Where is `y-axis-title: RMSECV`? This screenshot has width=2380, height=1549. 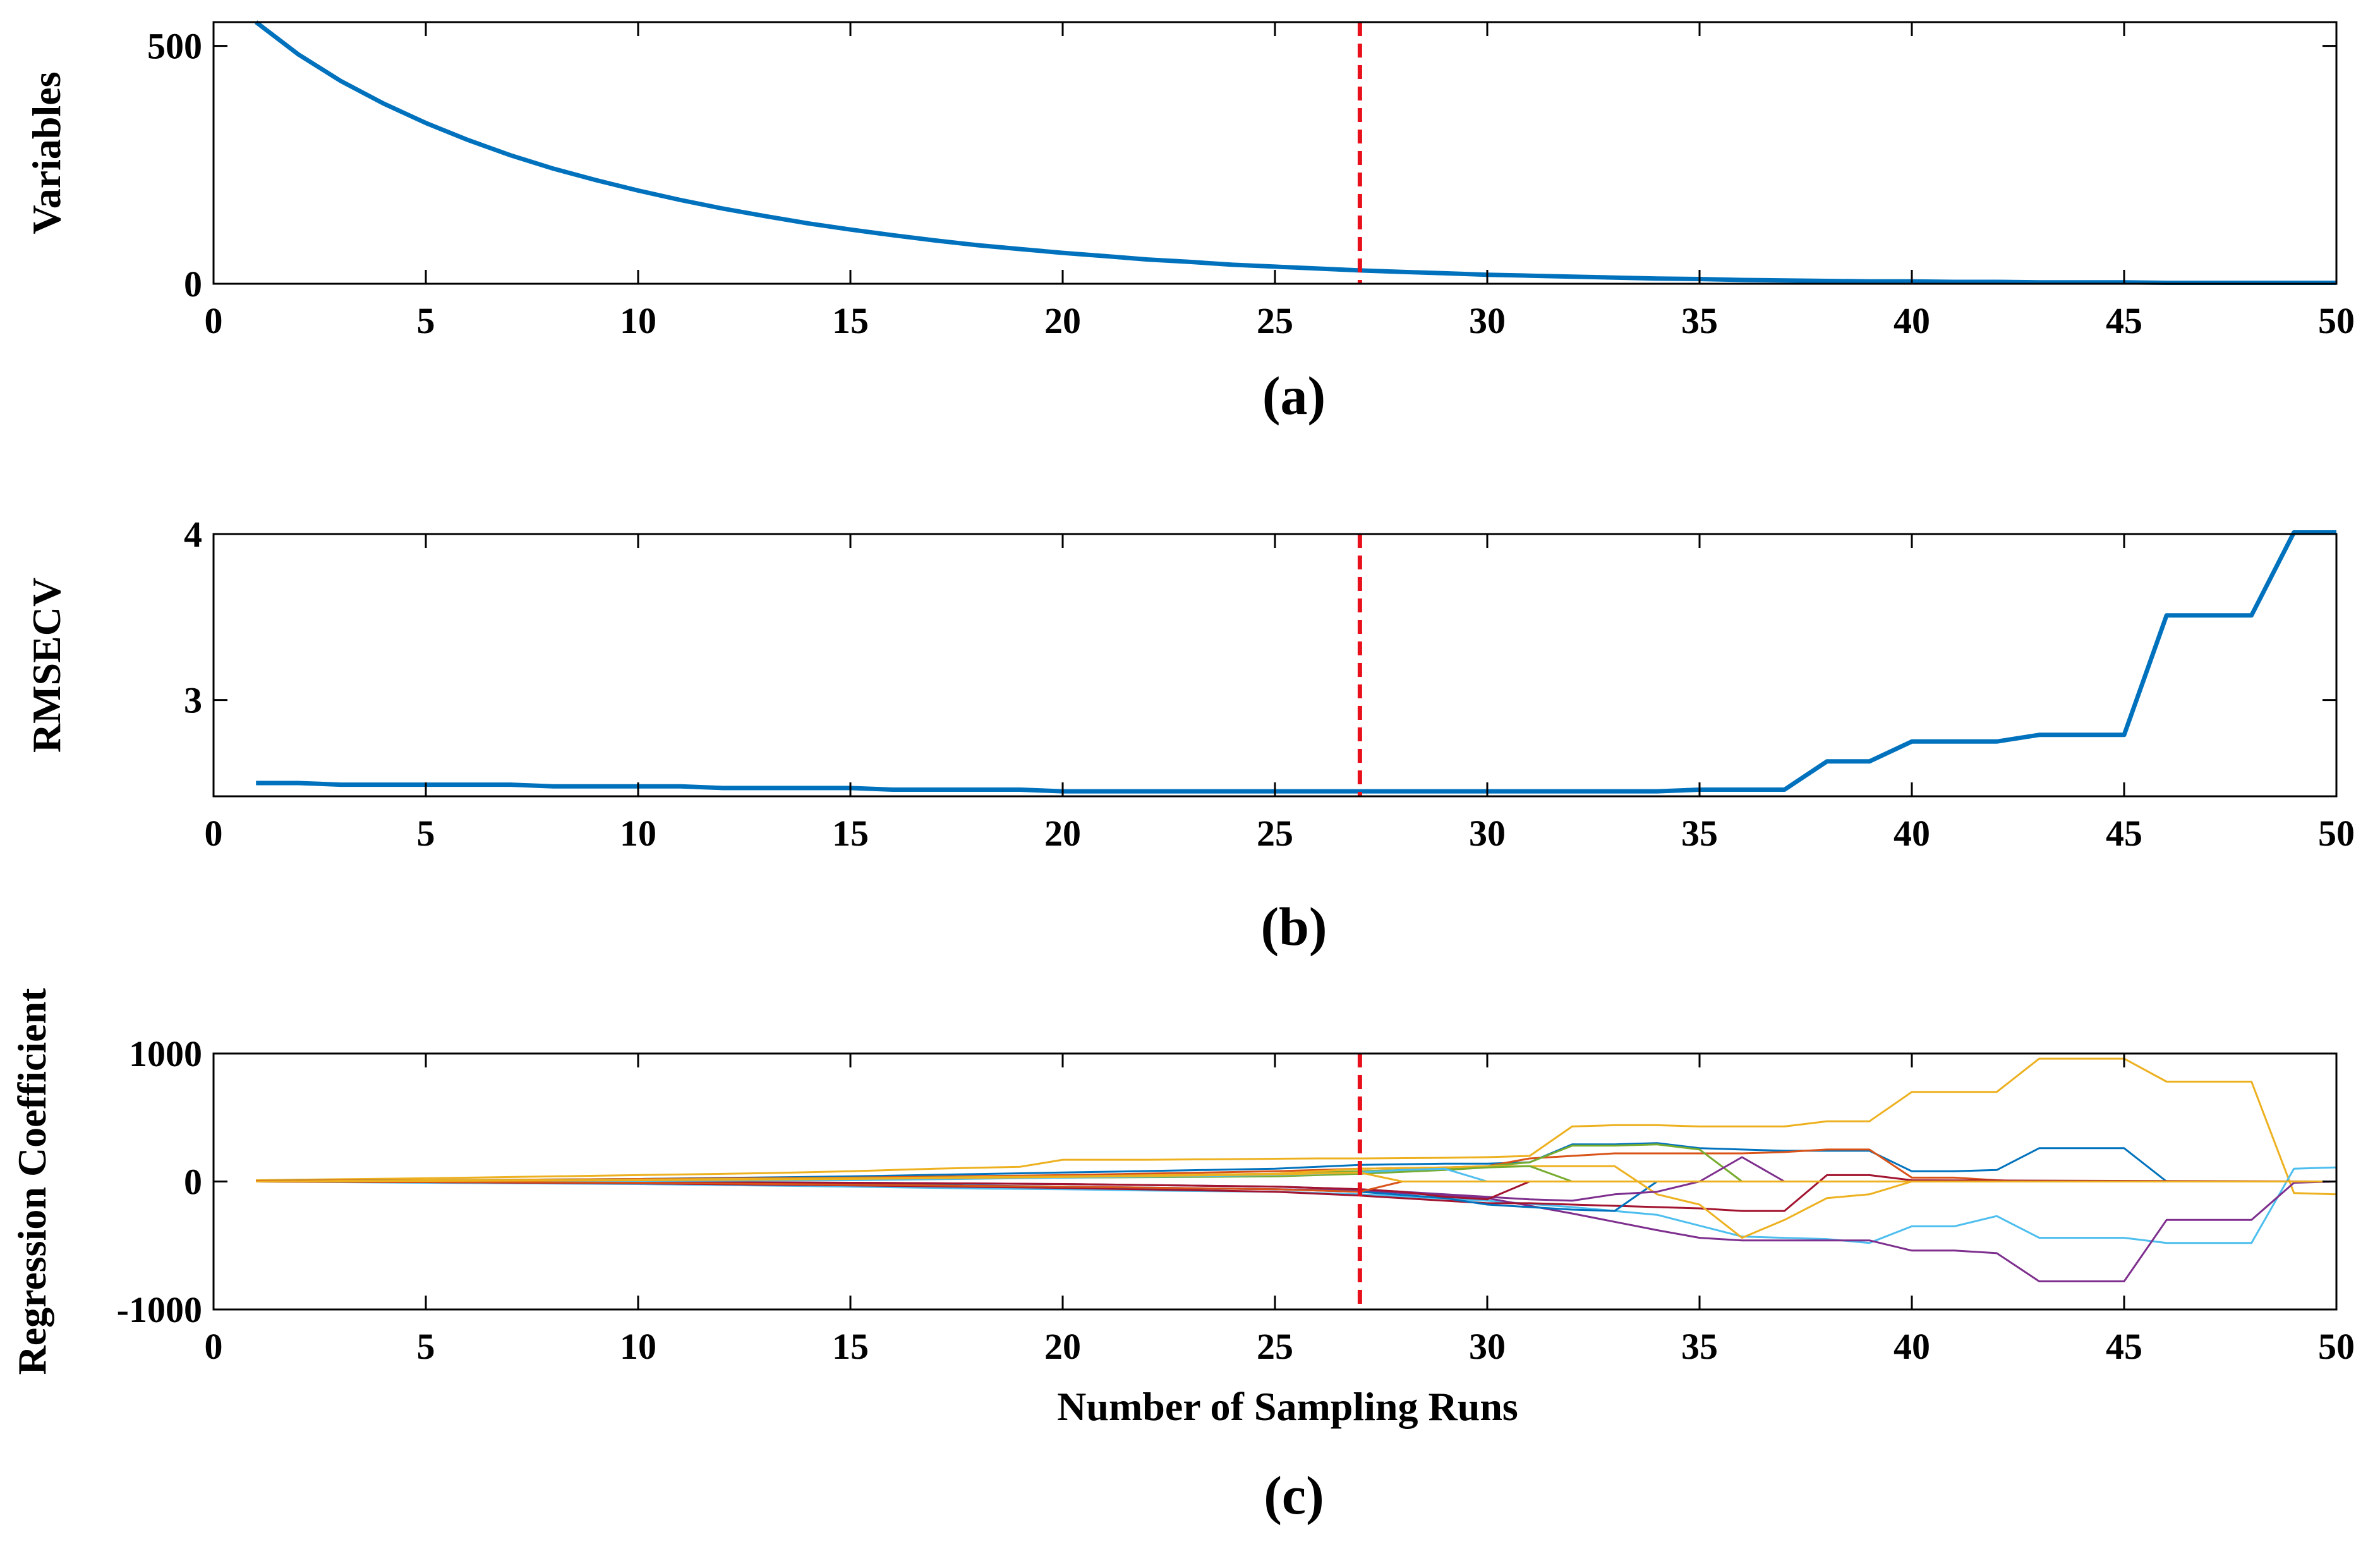 y-axis-title: RMSECV is located at coordinates (46, 665).